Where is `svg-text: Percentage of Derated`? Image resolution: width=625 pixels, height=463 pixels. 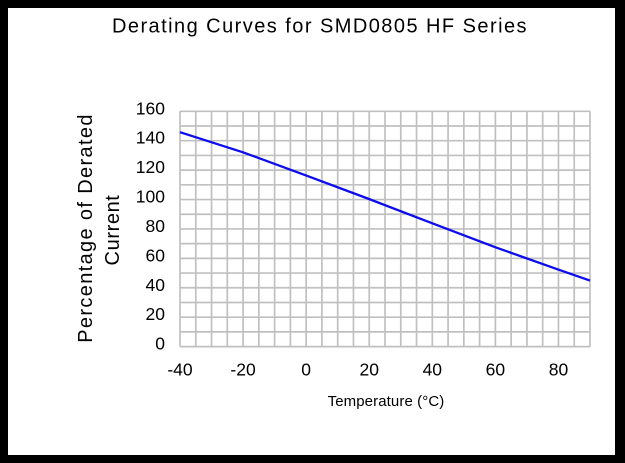 svg-text: Percentage of Derated is located at coordinates (86, 228).